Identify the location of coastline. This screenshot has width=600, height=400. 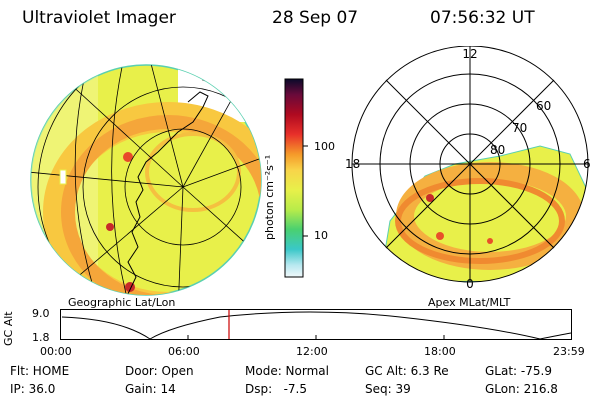
(167, 193).